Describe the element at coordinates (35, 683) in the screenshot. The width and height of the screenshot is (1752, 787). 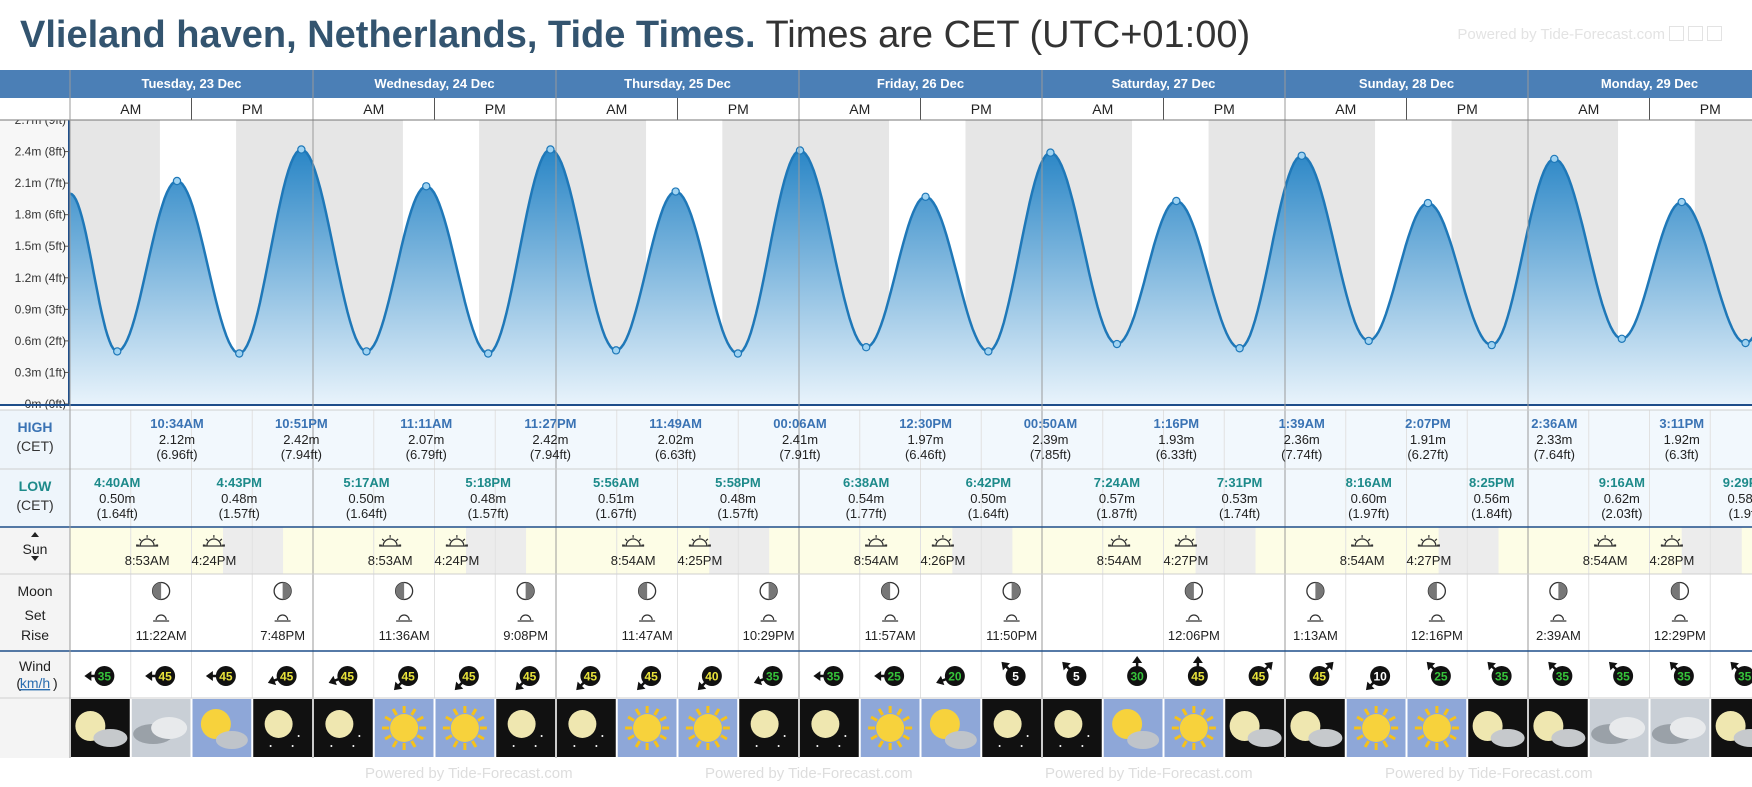
I see `wind-unit-link: km/h` at that location.